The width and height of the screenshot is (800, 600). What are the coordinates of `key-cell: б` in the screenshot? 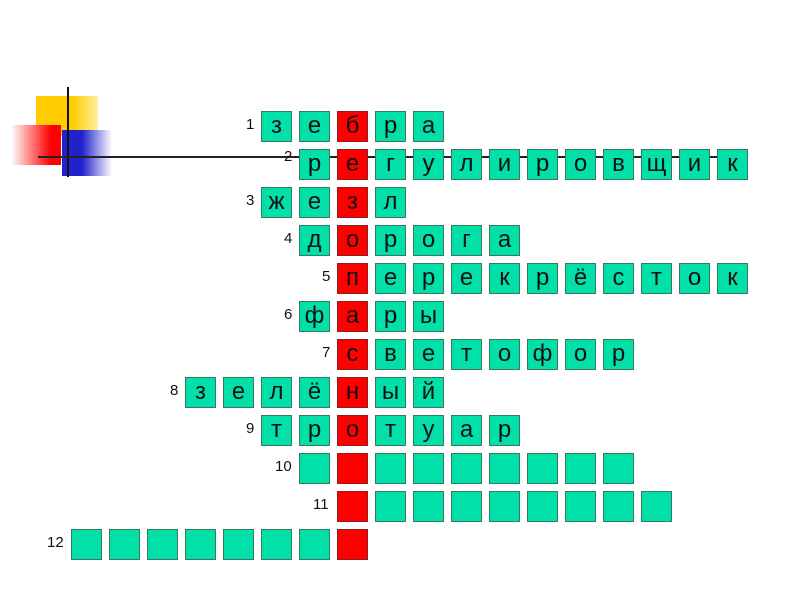 It's located at (352, 126).